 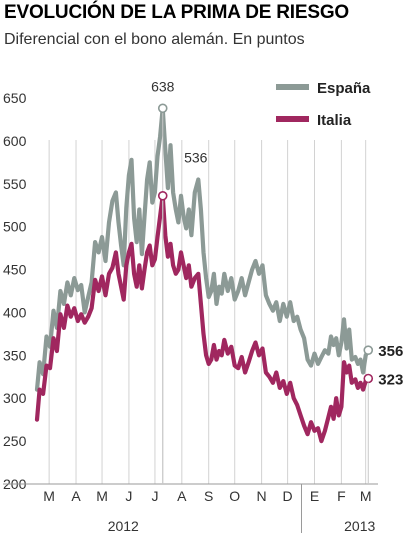 What do you see at coordinates (176, 12) in the screenshot?
I see `chart-title: EVOLUCIÓN DE LA PRIMA DE RIESGO` at bounding box center [176, 12].